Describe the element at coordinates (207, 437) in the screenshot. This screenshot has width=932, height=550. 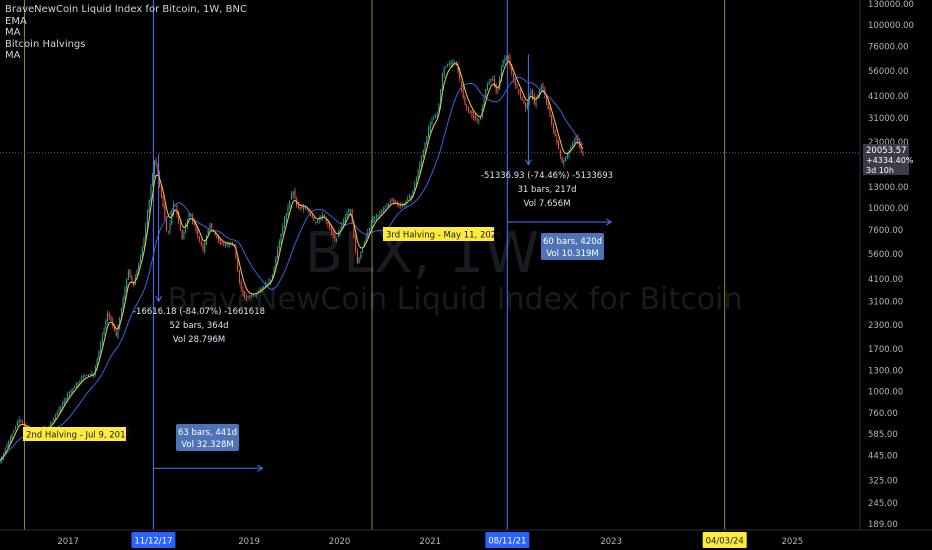
I see `range-box-2017: 63 bars, 441d Vol 32.328M` at that location.